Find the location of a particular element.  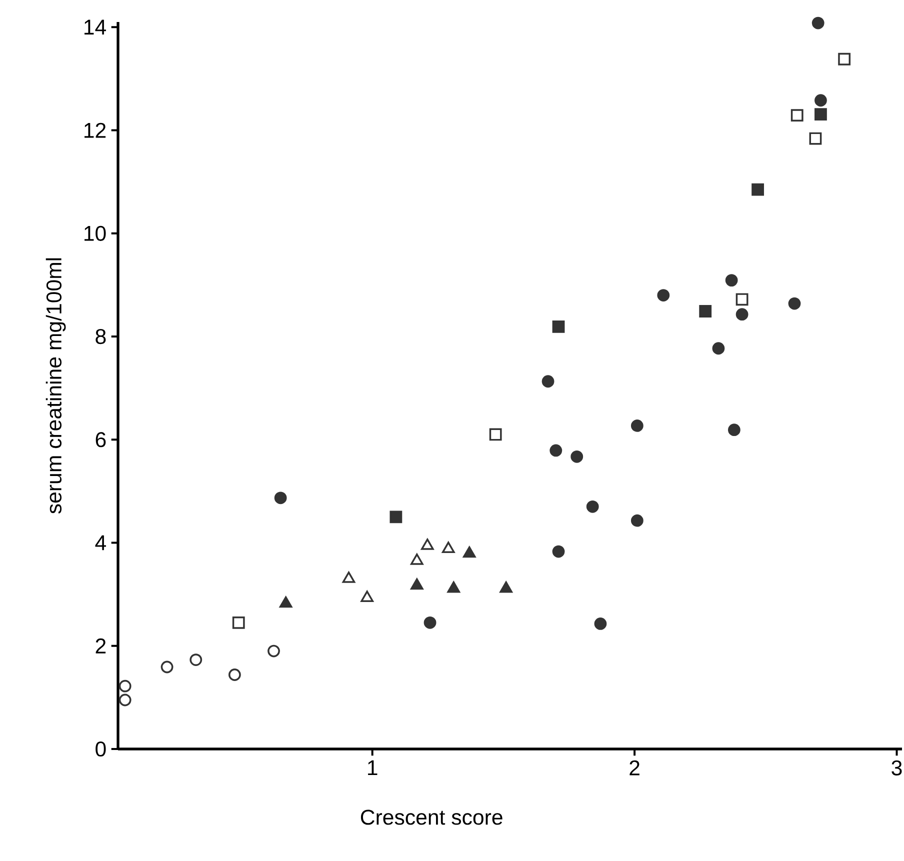

y-tick-label: 4 is located at coordinates (100, 542).